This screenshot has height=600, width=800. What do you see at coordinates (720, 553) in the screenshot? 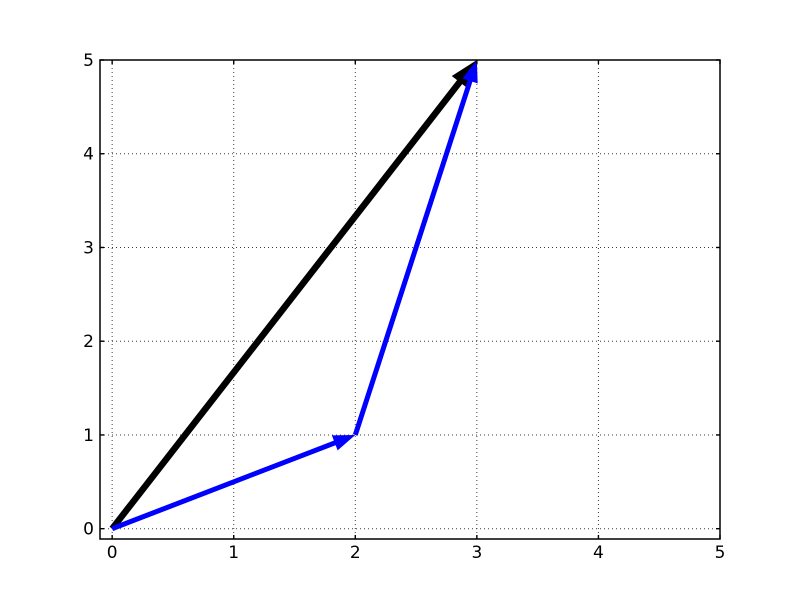
I see `x-tick-label: 5` at bounding box center [720, 553].